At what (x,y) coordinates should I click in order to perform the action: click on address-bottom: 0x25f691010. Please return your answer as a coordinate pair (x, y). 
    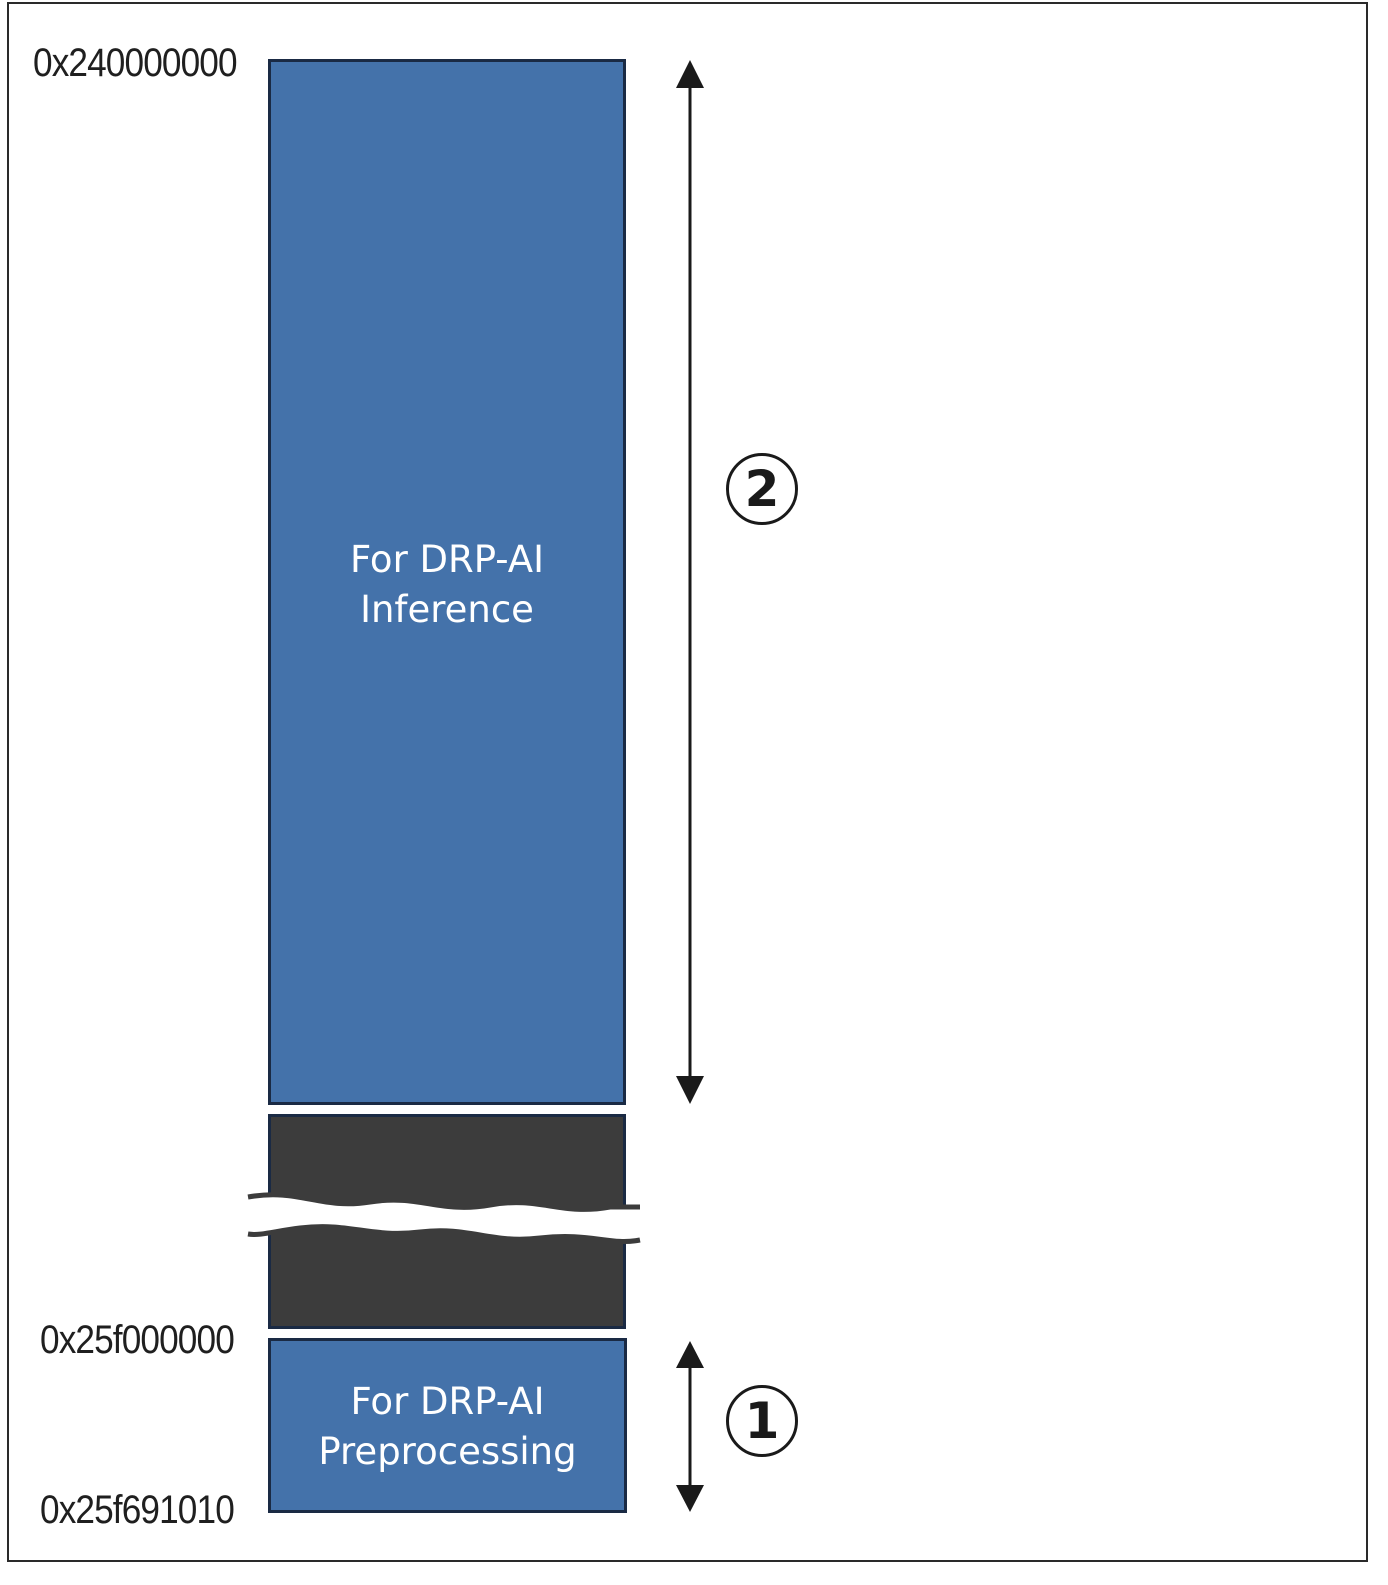
    Looking at the image, I should click on (137, 1510).